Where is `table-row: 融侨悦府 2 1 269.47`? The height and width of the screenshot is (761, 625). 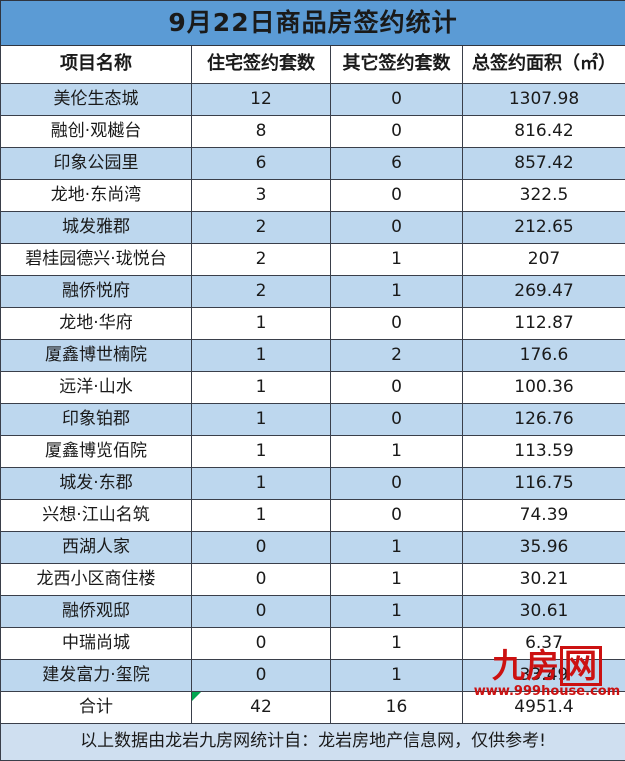 table-row: 融侨悦府 2 1 269.47 is located at coordinates (313, 292).